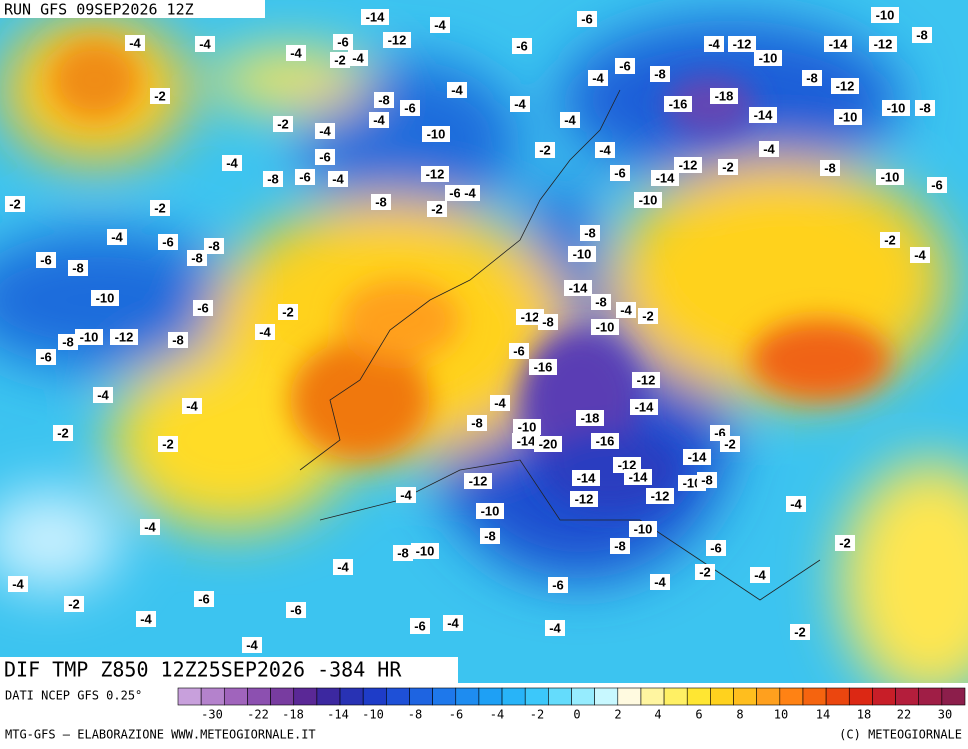 This screenshot has width=968, height=749. Describe the element at coordinates (576, 715) in the screenshot. I see `colorbar-tick-label: 0` at that location.